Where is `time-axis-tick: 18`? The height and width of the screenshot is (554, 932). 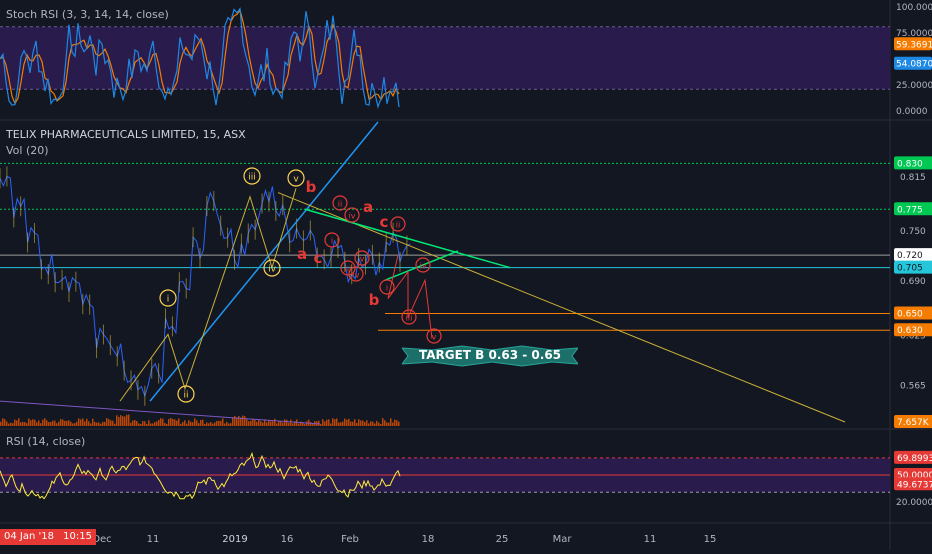 time-axis-tick: 18 is located at coordinates (428, 539).